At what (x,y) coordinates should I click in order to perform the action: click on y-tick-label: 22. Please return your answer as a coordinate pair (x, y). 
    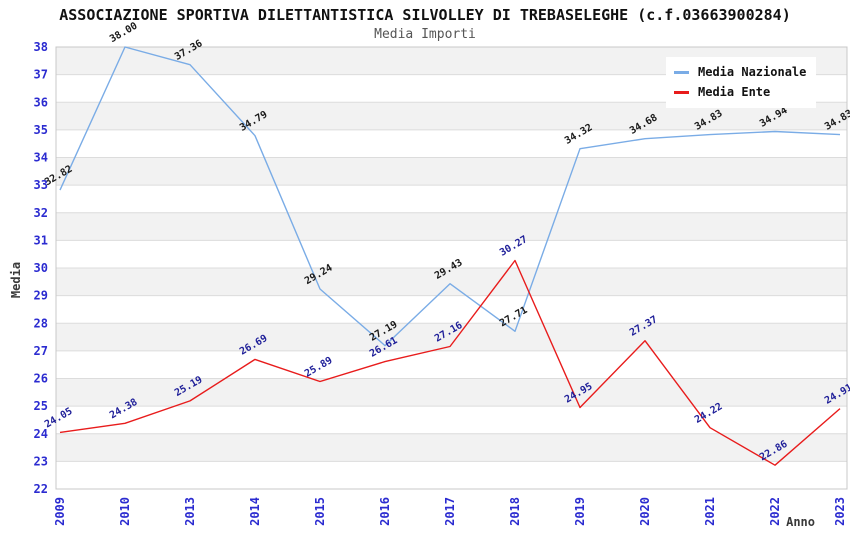
    Looking at the image, I should click on (41, 489).